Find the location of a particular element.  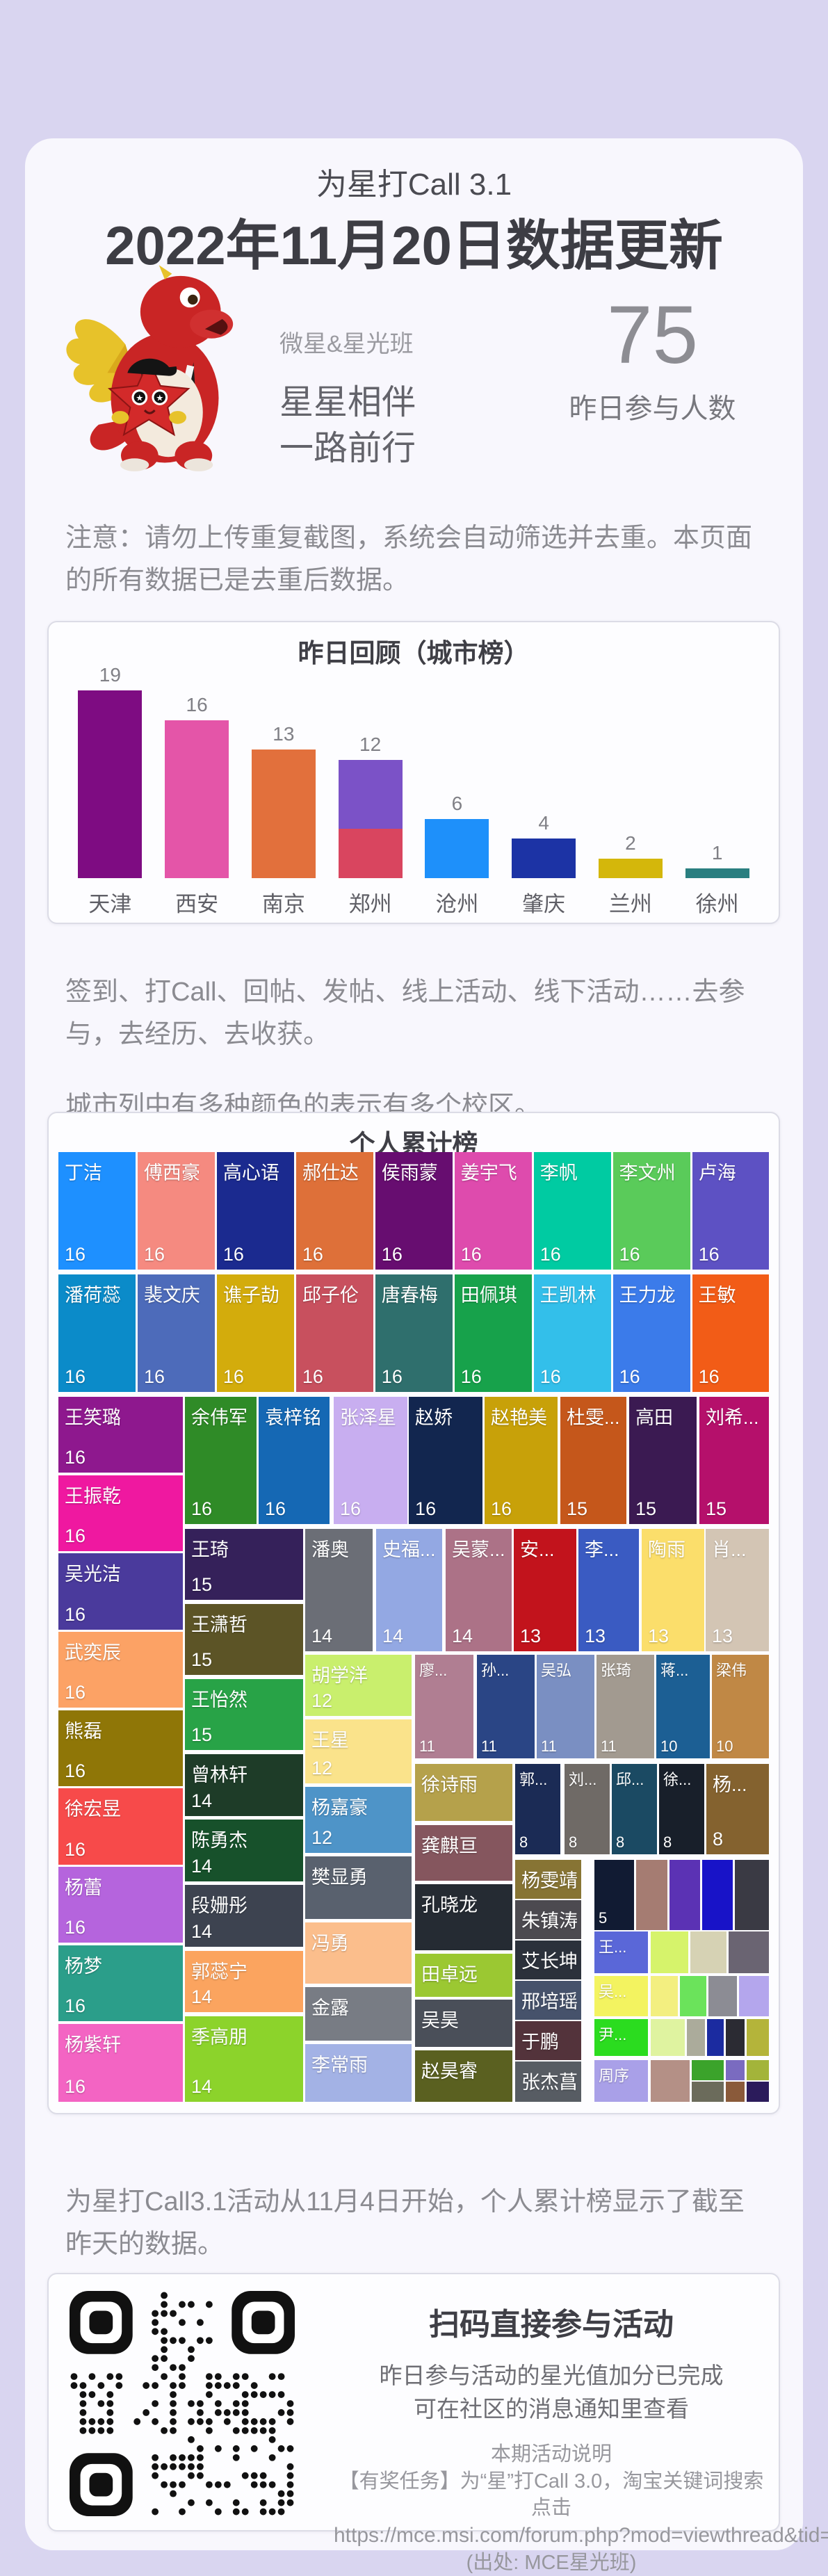

treemap-cell-王振乾: 王振乾 16 is located at coordinates (120, 1513).